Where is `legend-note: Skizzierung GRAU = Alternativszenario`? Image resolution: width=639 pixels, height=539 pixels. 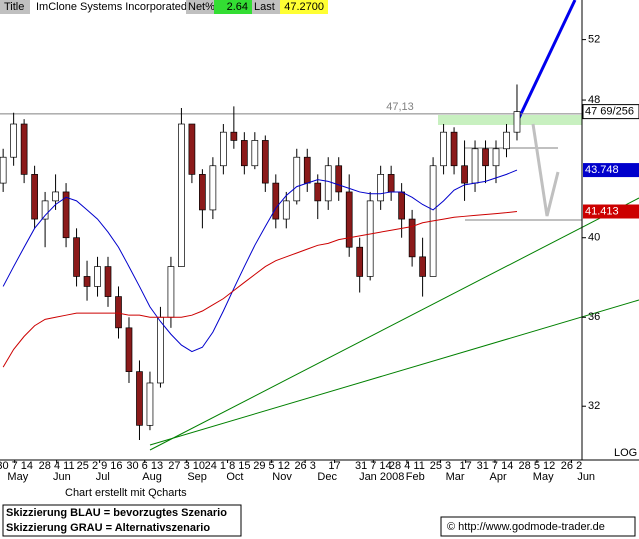 legend-note: Skizzierung GRAU = Alternativszenario is located at coordinates (108, 528).